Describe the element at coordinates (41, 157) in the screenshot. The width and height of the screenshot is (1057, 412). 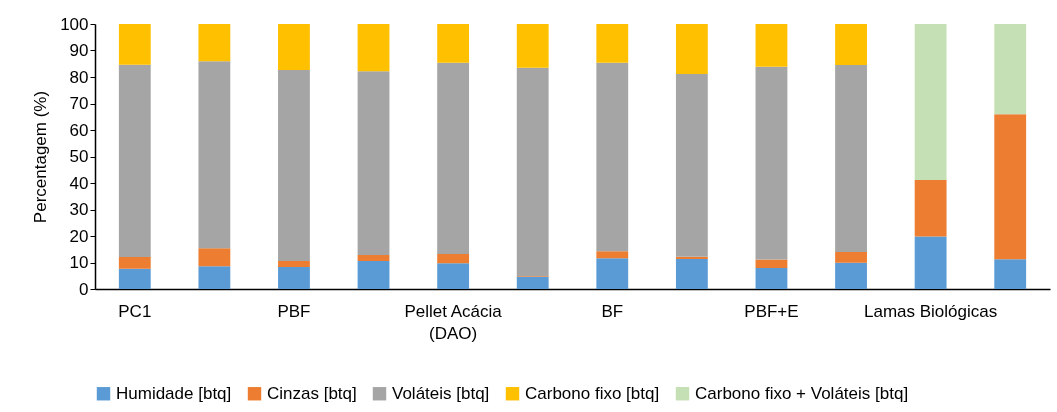
I see `y-axis-title: Percentagem (%)` at that location.